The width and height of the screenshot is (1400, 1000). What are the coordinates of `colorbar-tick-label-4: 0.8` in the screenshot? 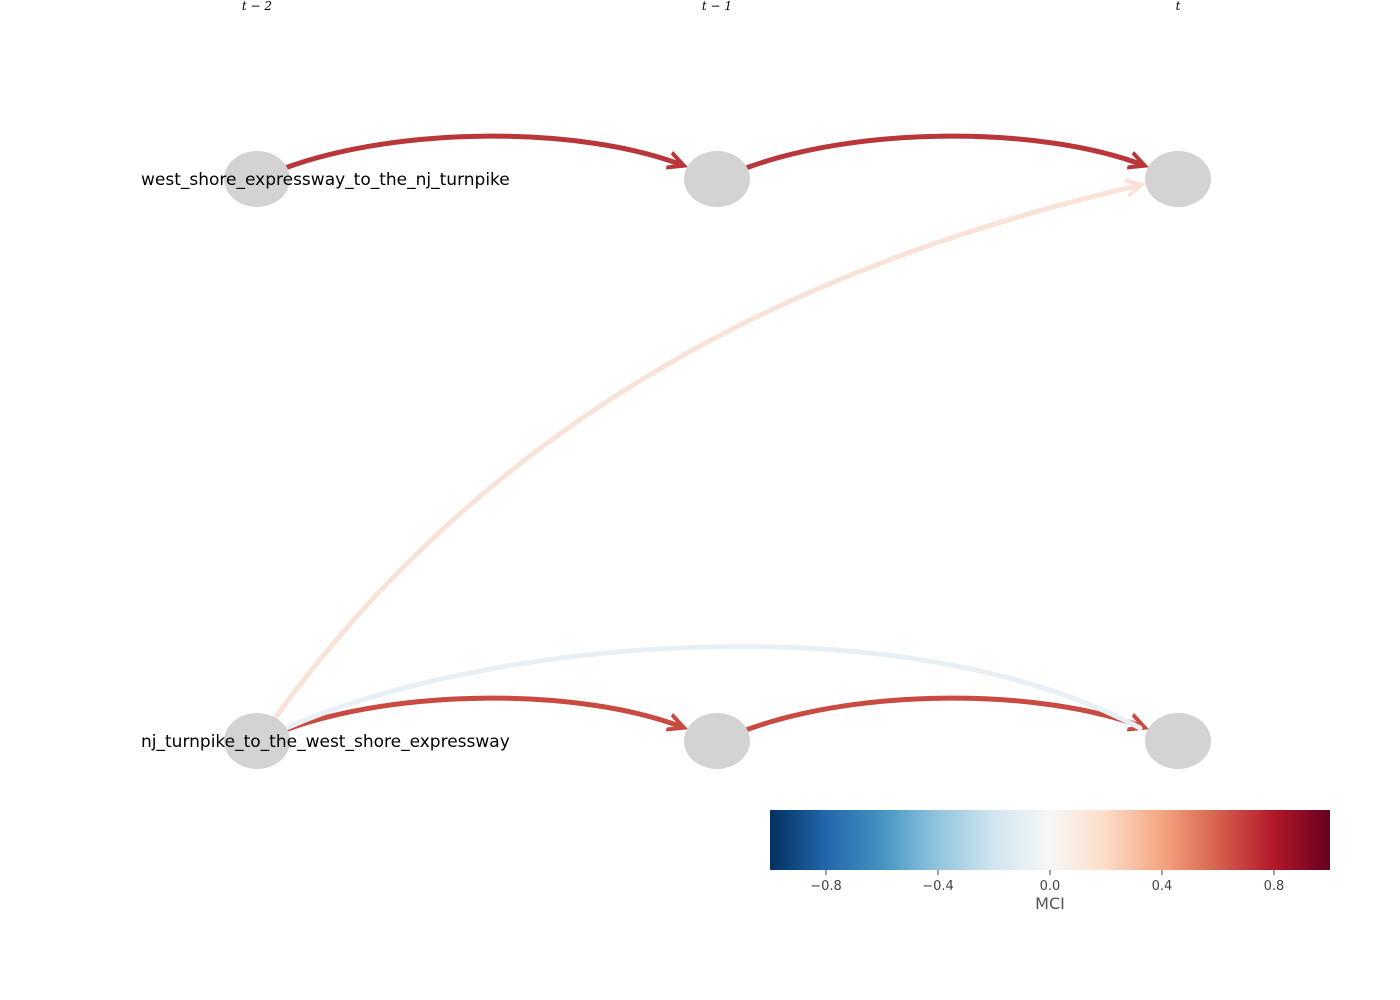 It's located at (1274, 886).